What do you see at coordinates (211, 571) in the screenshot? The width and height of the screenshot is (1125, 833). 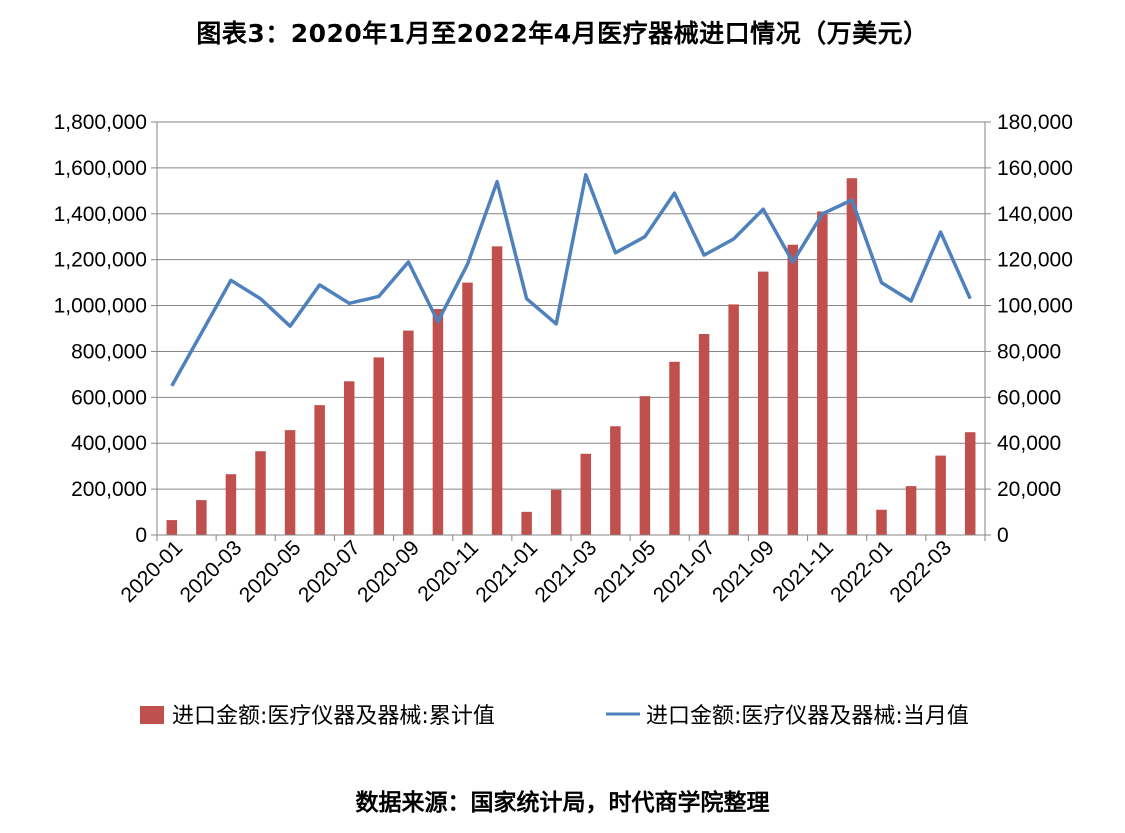 I see `x-tick-label: 2020-03` at bounding box center [211, 571].